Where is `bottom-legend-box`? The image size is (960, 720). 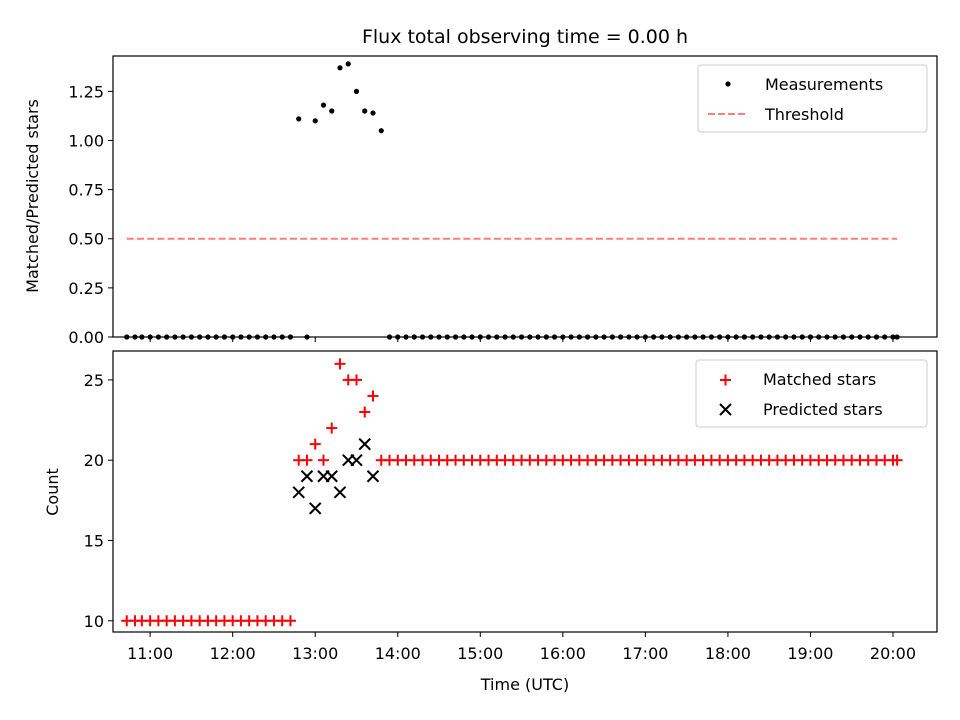 bottom-legend-box is located at coordinates (811, 393).